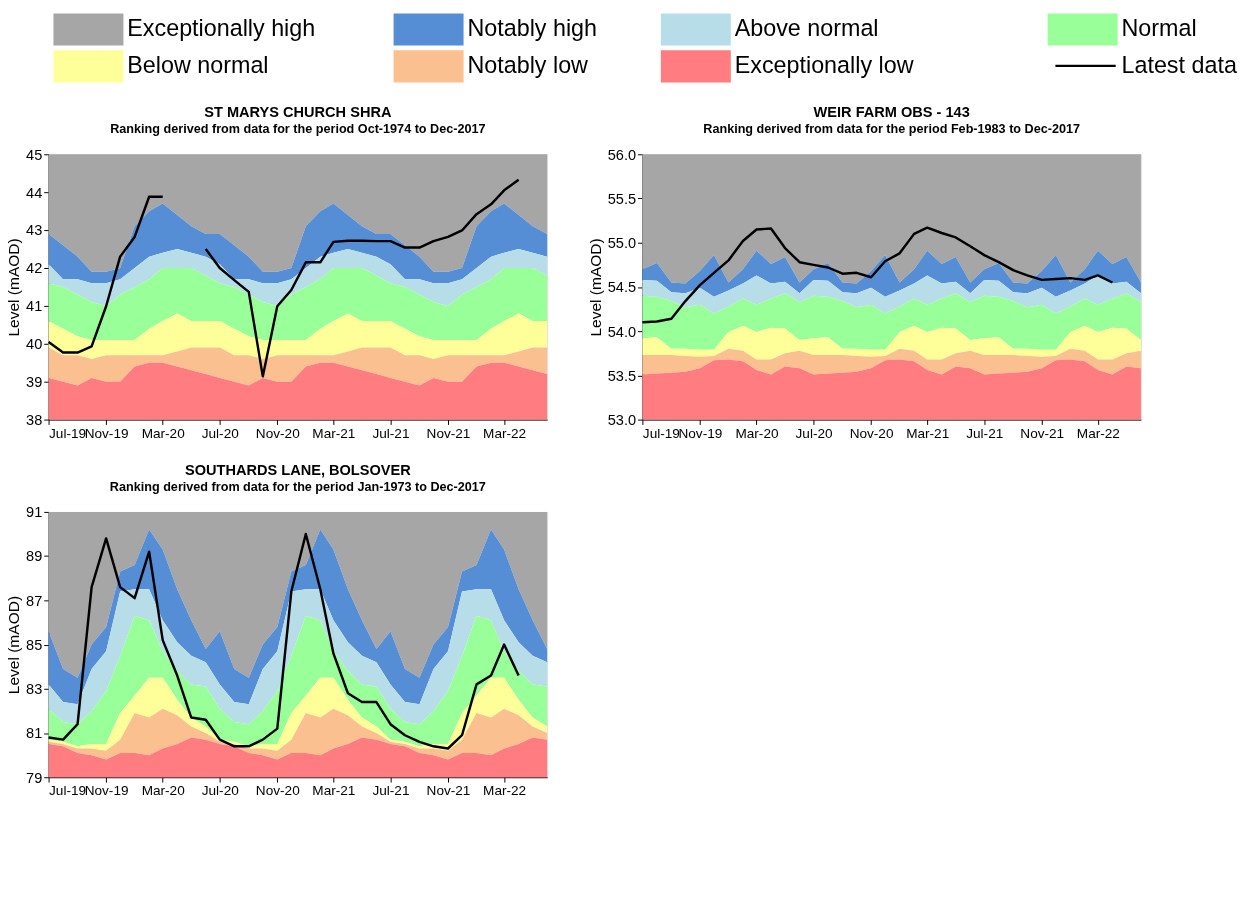 This screenshot has width=1242, height=897. Describe the element at coordinates (34, 644) in the screenshot. I see `y-tick-label: 85` at that location.